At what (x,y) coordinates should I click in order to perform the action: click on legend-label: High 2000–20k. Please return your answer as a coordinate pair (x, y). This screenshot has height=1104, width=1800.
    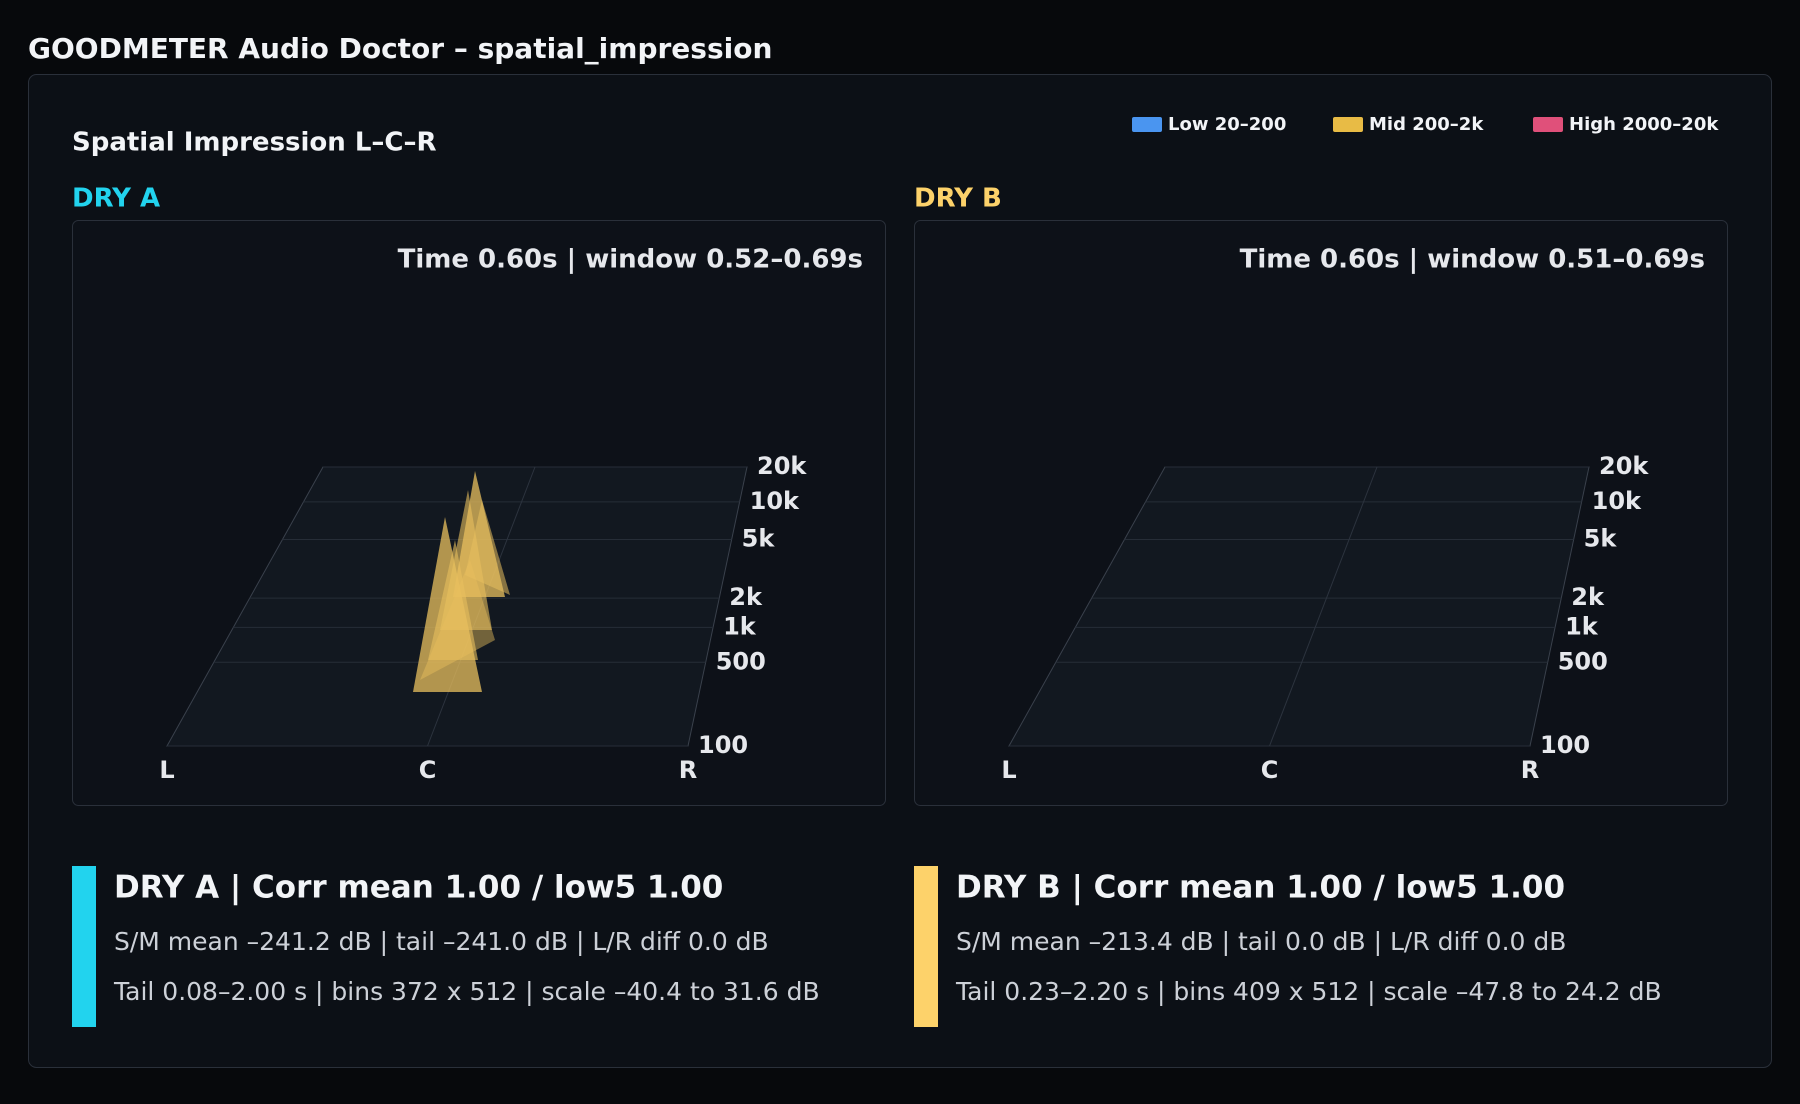
    Looking at the image, I should click on (1644, 124).